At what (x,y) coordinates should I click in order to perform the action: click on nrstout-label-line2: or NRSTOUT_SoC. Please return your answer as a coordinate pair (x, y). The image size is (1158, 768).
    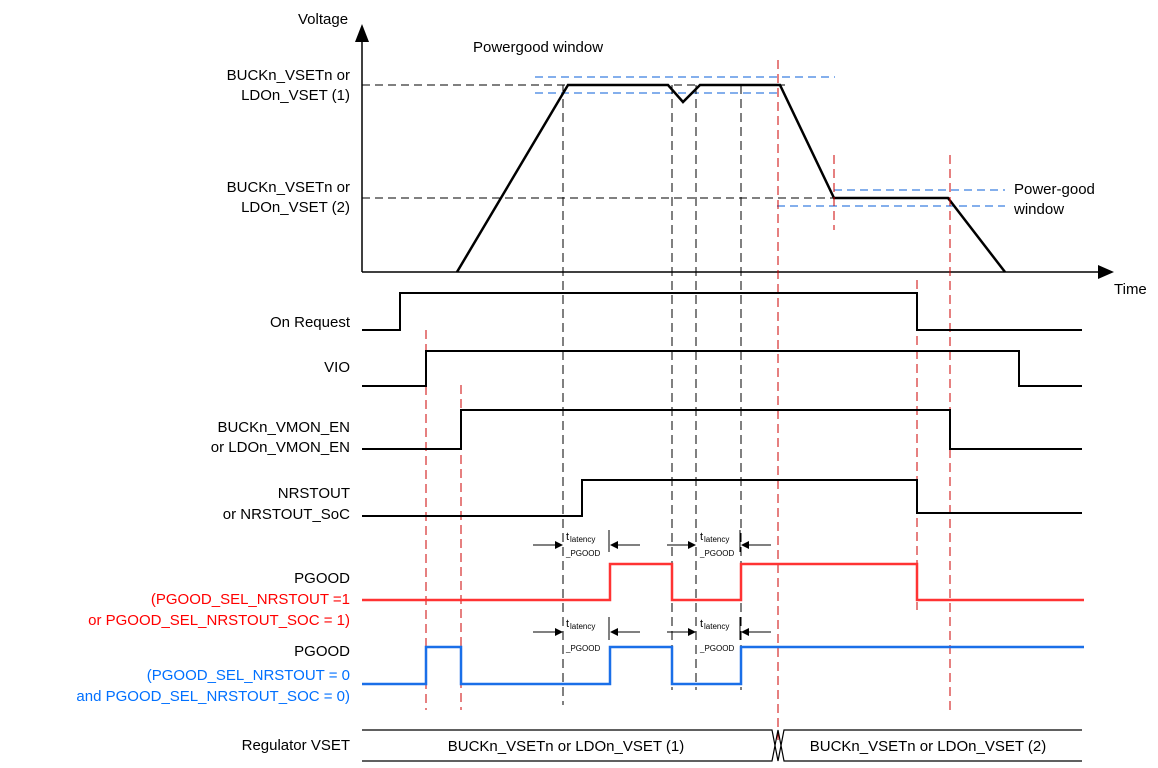
    Looking at the image, I should click on (286, 514).